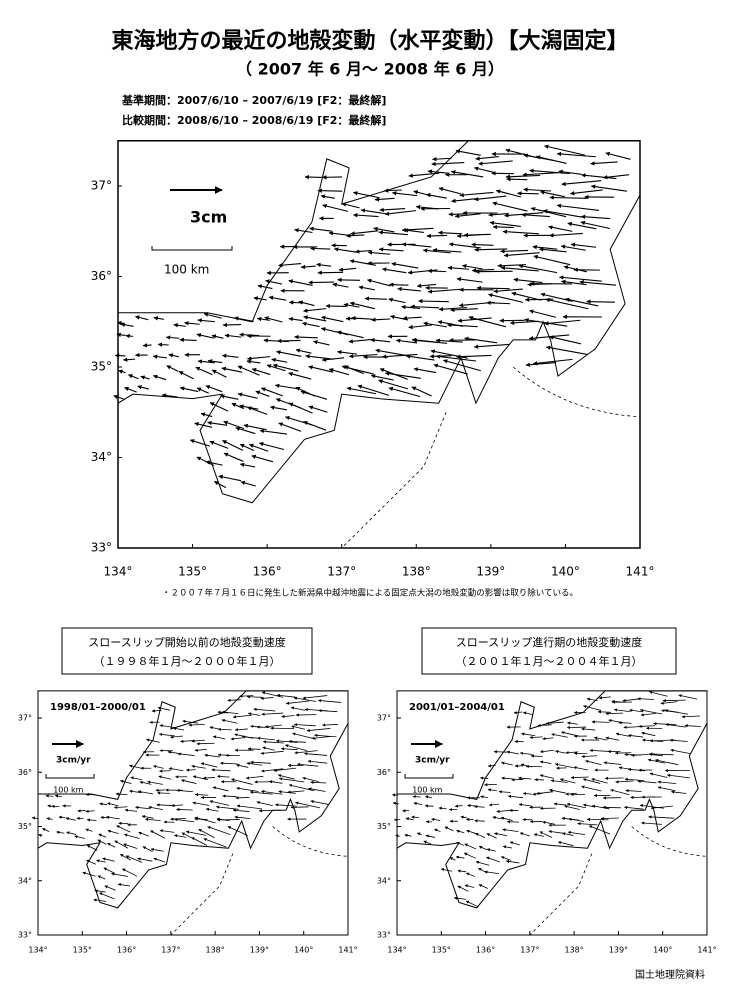 This screenshot has width=741, height=993. I want to click on caption: スロースリップ開始以前の地殻変動速度, so click(186, 642).